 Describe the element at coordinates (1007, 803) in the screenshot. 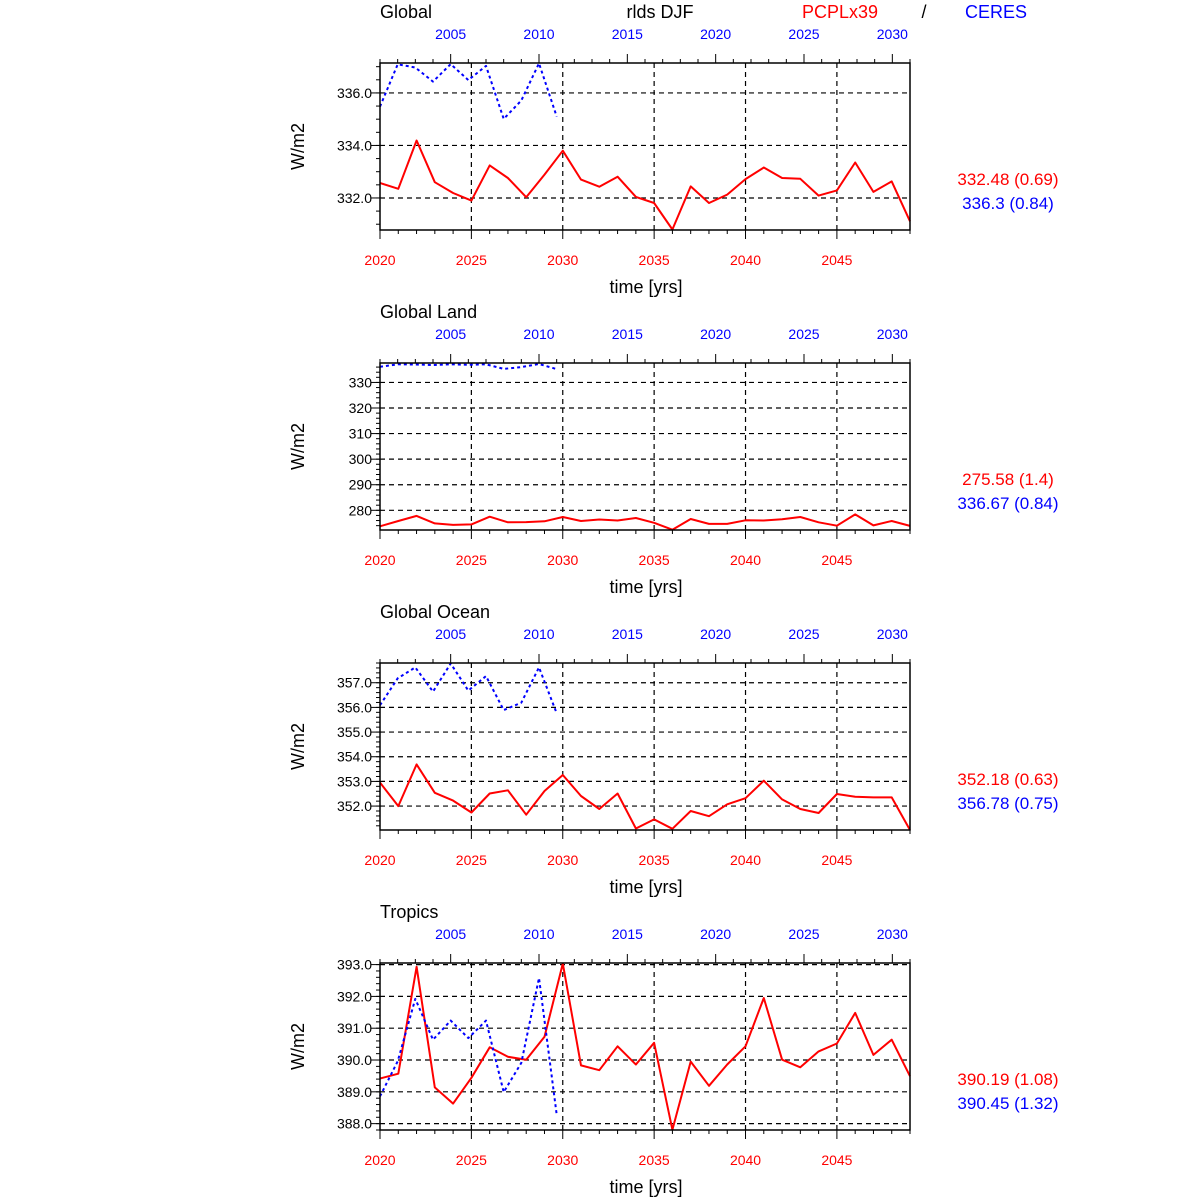

I see `obs-mean-stat: 356.78 (0.75)` at that location.